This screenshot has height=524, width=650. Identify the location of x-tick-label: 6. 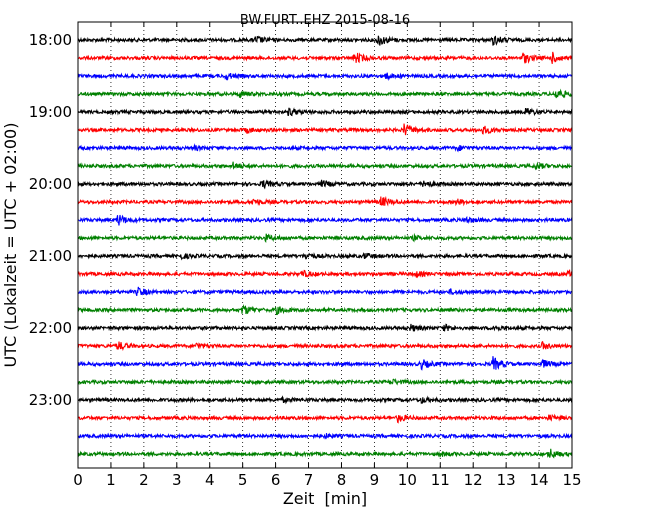
(276, 480).